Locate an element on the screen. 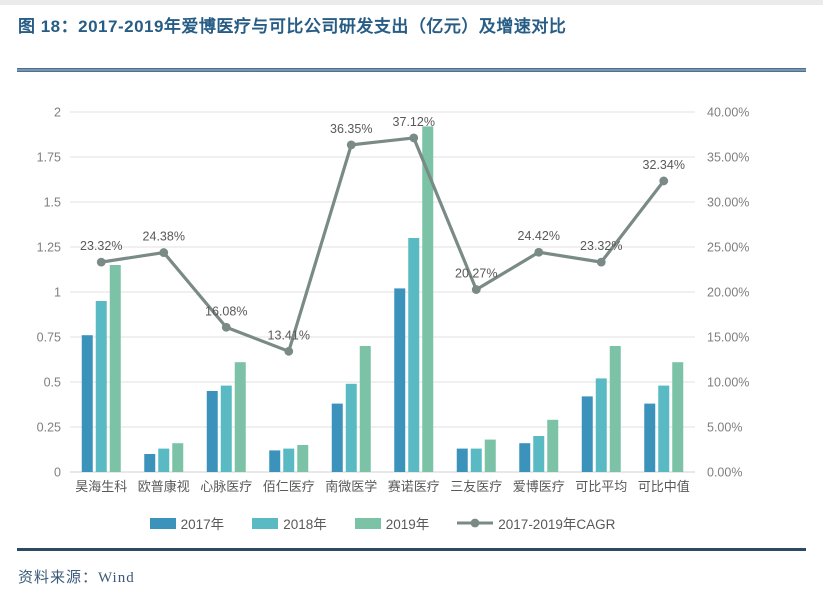 The width and height of the screenshot is (823, 605). right-axis-tick: 15.00% is located at coordinates (728, 338).